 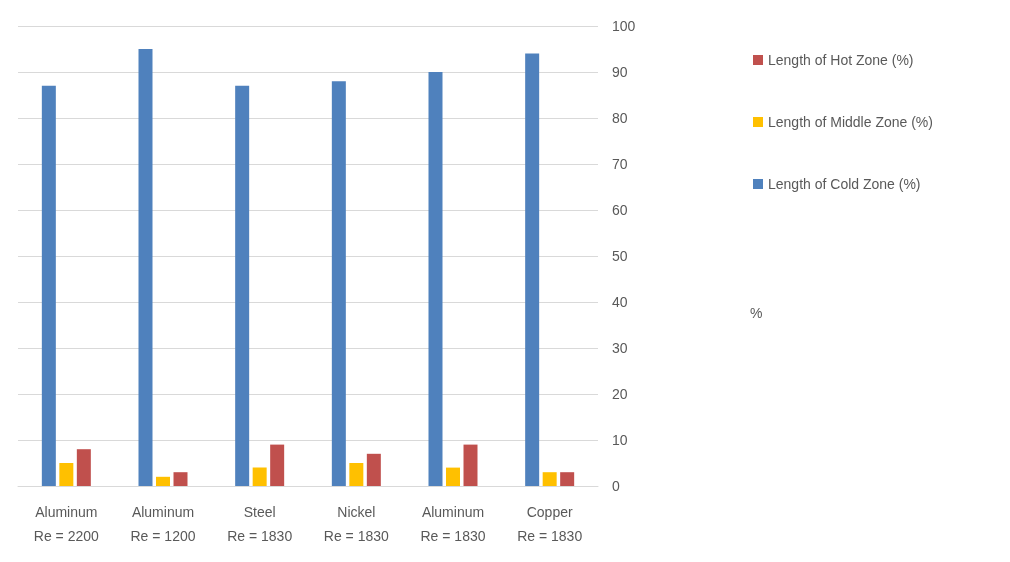 I want to click on x-tick-label: Aluminum Re = 1200, so click(x=163, y=524).